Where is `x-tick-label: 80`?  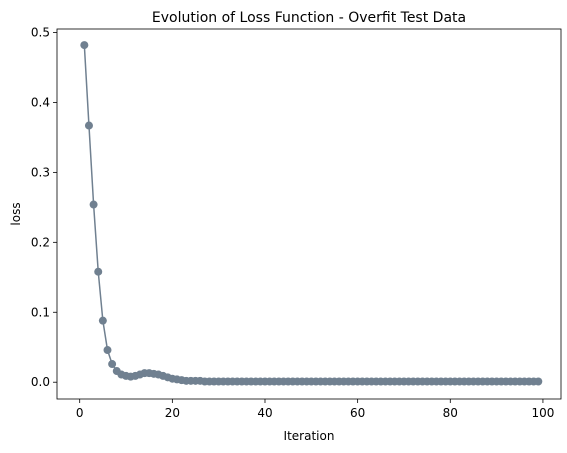
x-tick-label: 80 is located at coordinates (450, 413).